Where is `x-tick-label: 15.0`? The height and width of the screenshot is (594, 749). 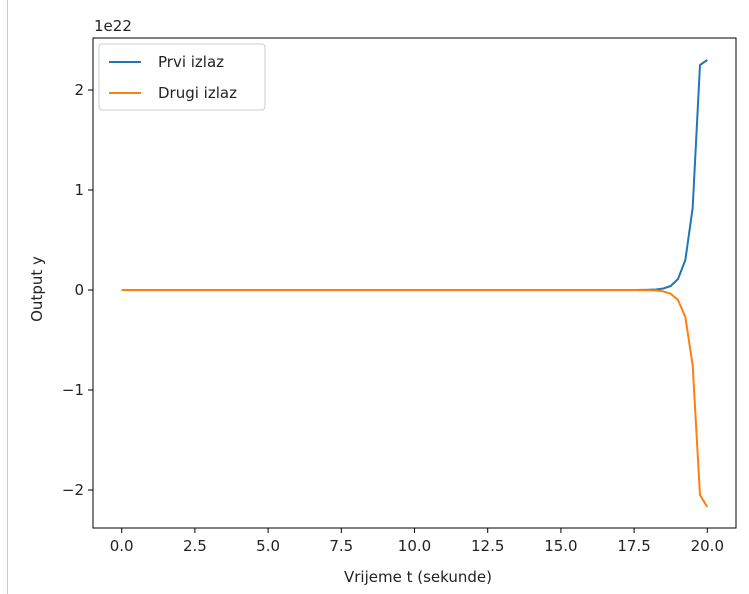
x-tick-label: 15.0 is located at coordinates (560, 546).